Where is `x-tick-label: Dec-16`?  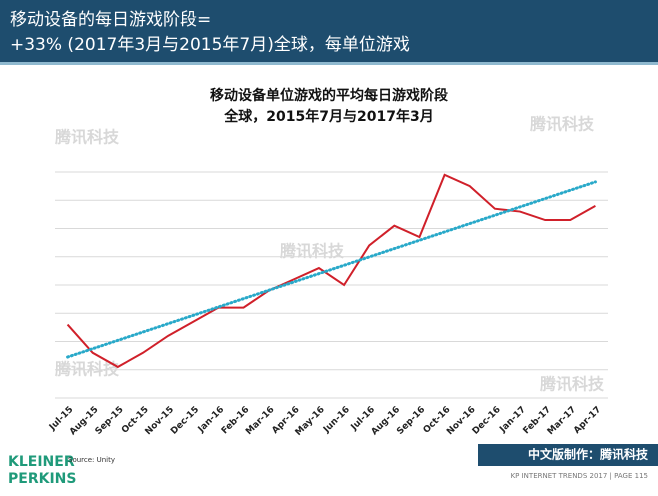 x-tick-label: Dec-16 is located at coordinates (487, 421).